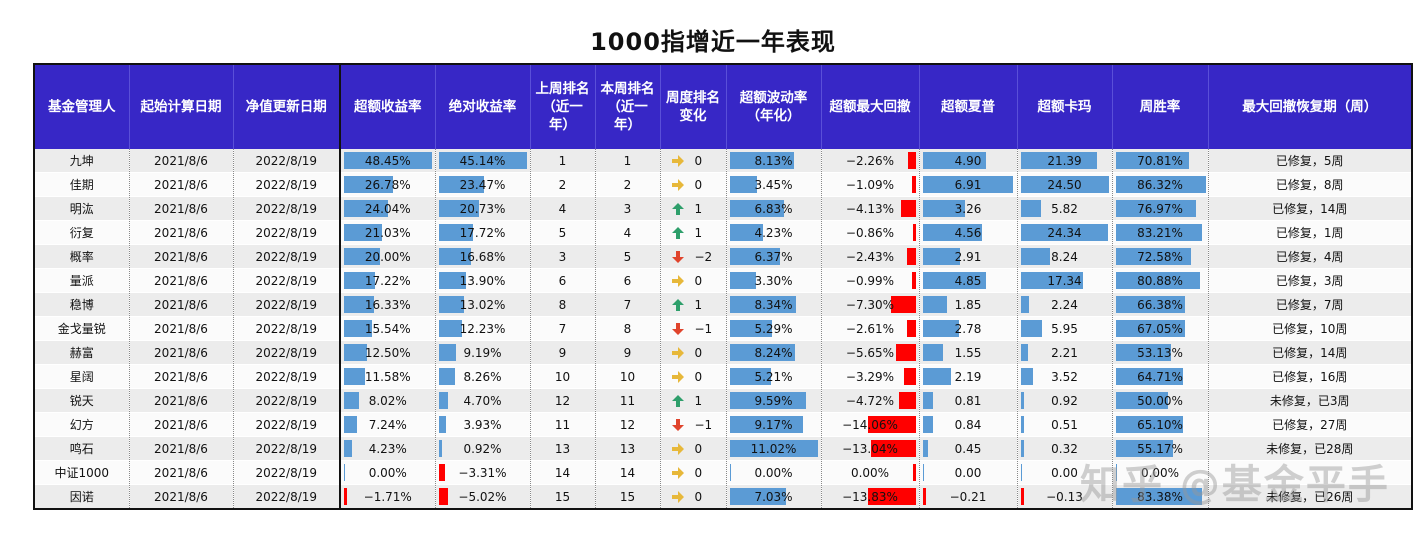 This screenshot has height=540, width=1426. Describe the element at coordinates (774, 106) in the screenshot. I see `col-header: 超额波动率（年化）` at that location.